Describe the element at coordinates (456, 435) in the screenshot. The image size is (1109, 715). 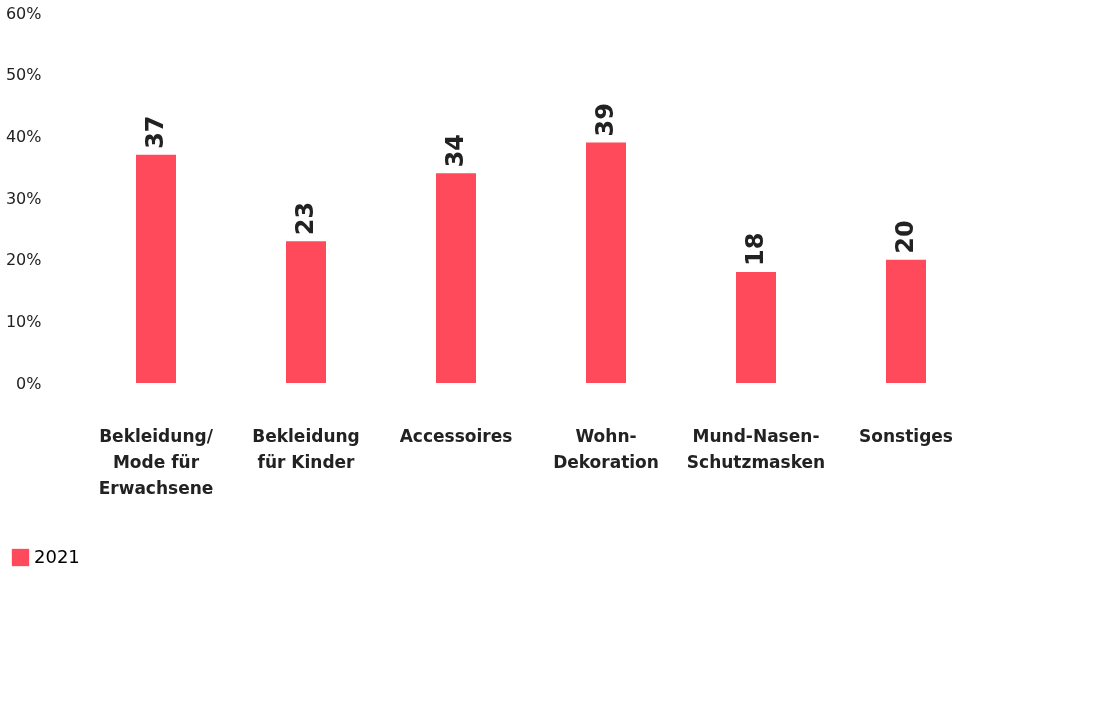
I see `x-tick-label: Accessoires` at that location.